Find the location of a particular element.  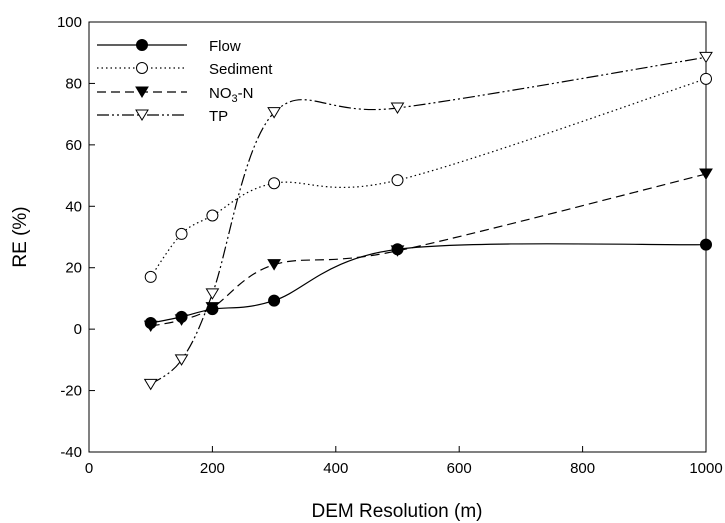

y-tick-label: 80 is located at coordinates (73, 83).